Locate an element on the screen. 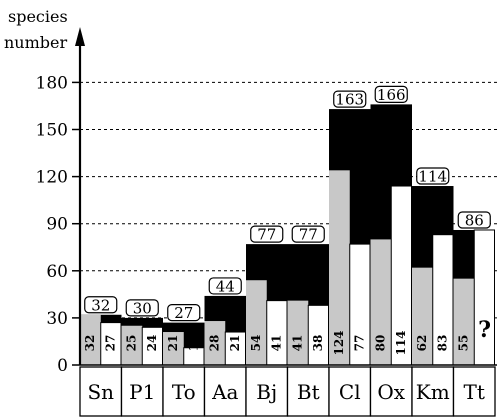 The width and height of the screenshot is (497, 417). second-bar-Tt is located at coordinates (484, 297).